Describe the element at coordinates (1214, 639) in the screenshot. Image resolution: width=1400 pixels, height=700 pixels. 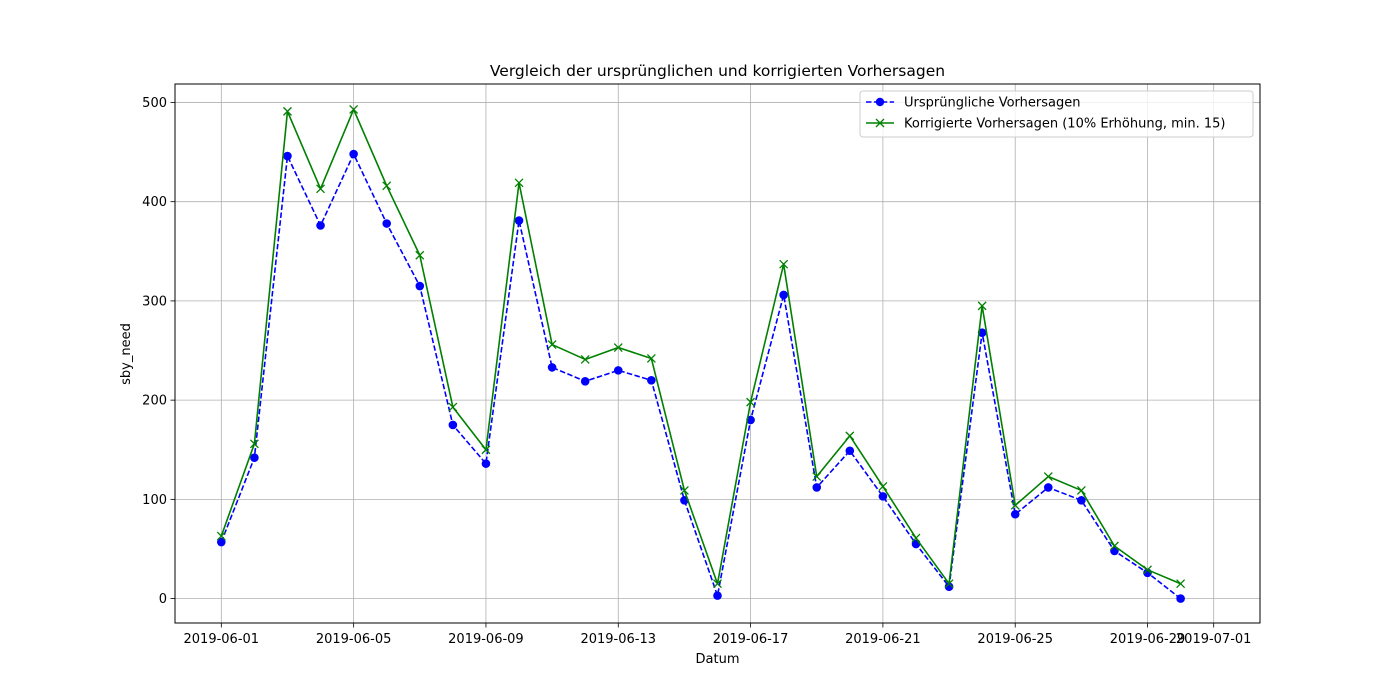
I see `x-tick-label: 2019-07-01` at that location.